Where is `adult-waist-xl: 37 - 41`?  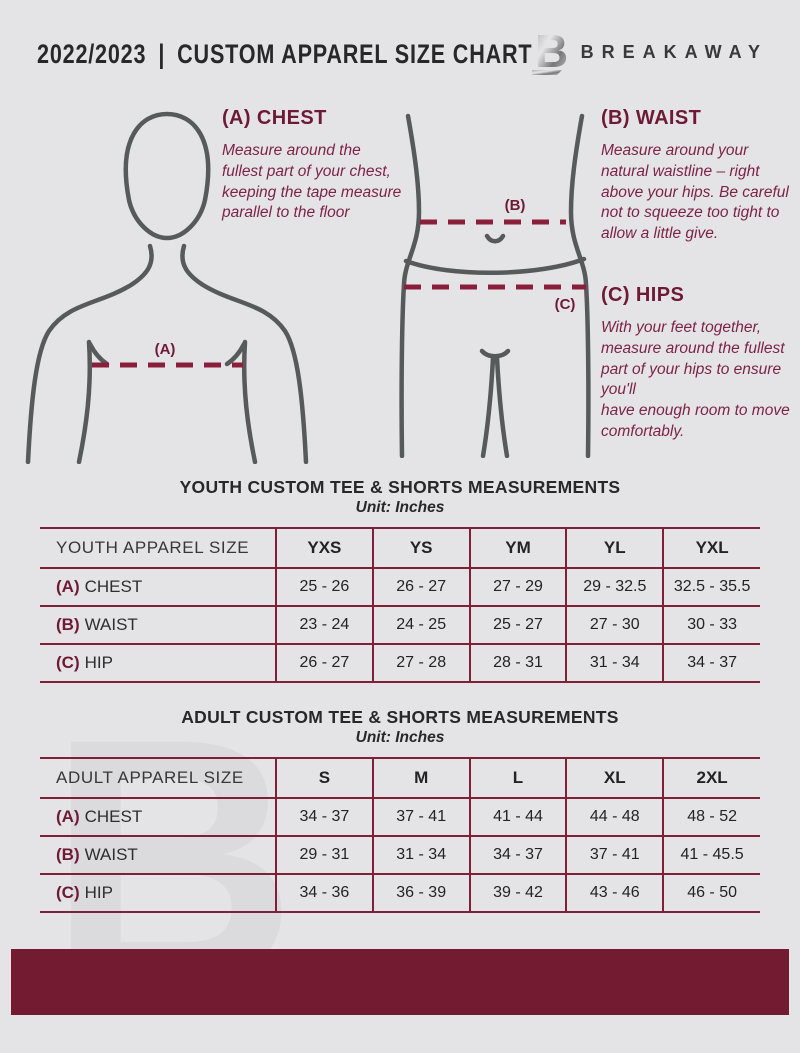
adult-waist-xl: 37 - 41 is located at coordinates (614, 855).